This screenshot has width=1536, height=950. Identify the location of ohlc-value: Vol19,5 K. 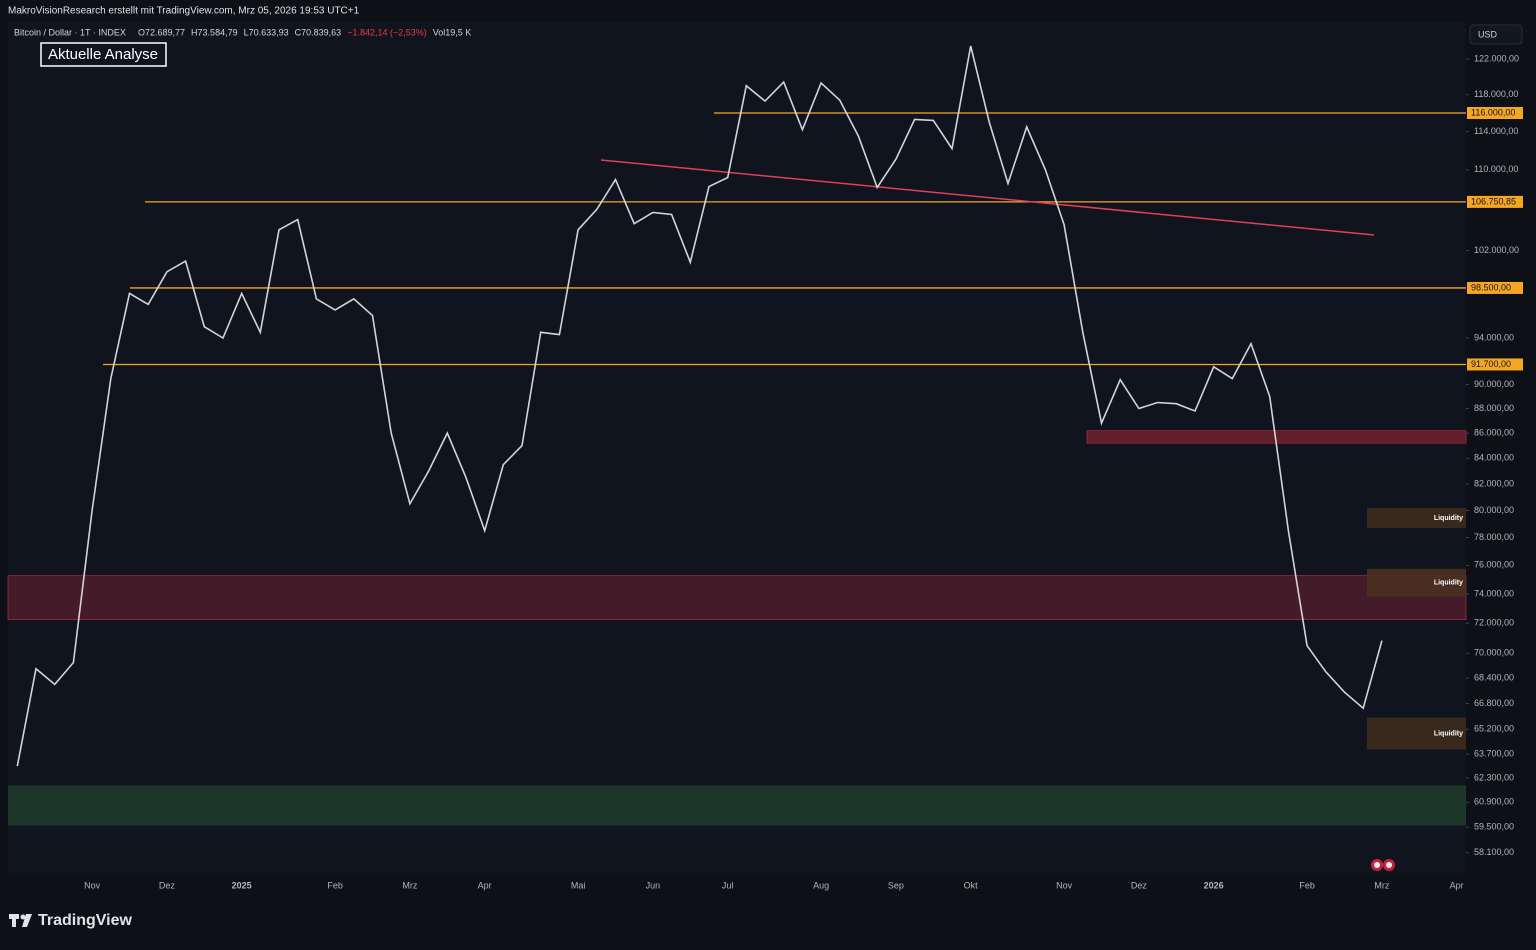
(452, 32).